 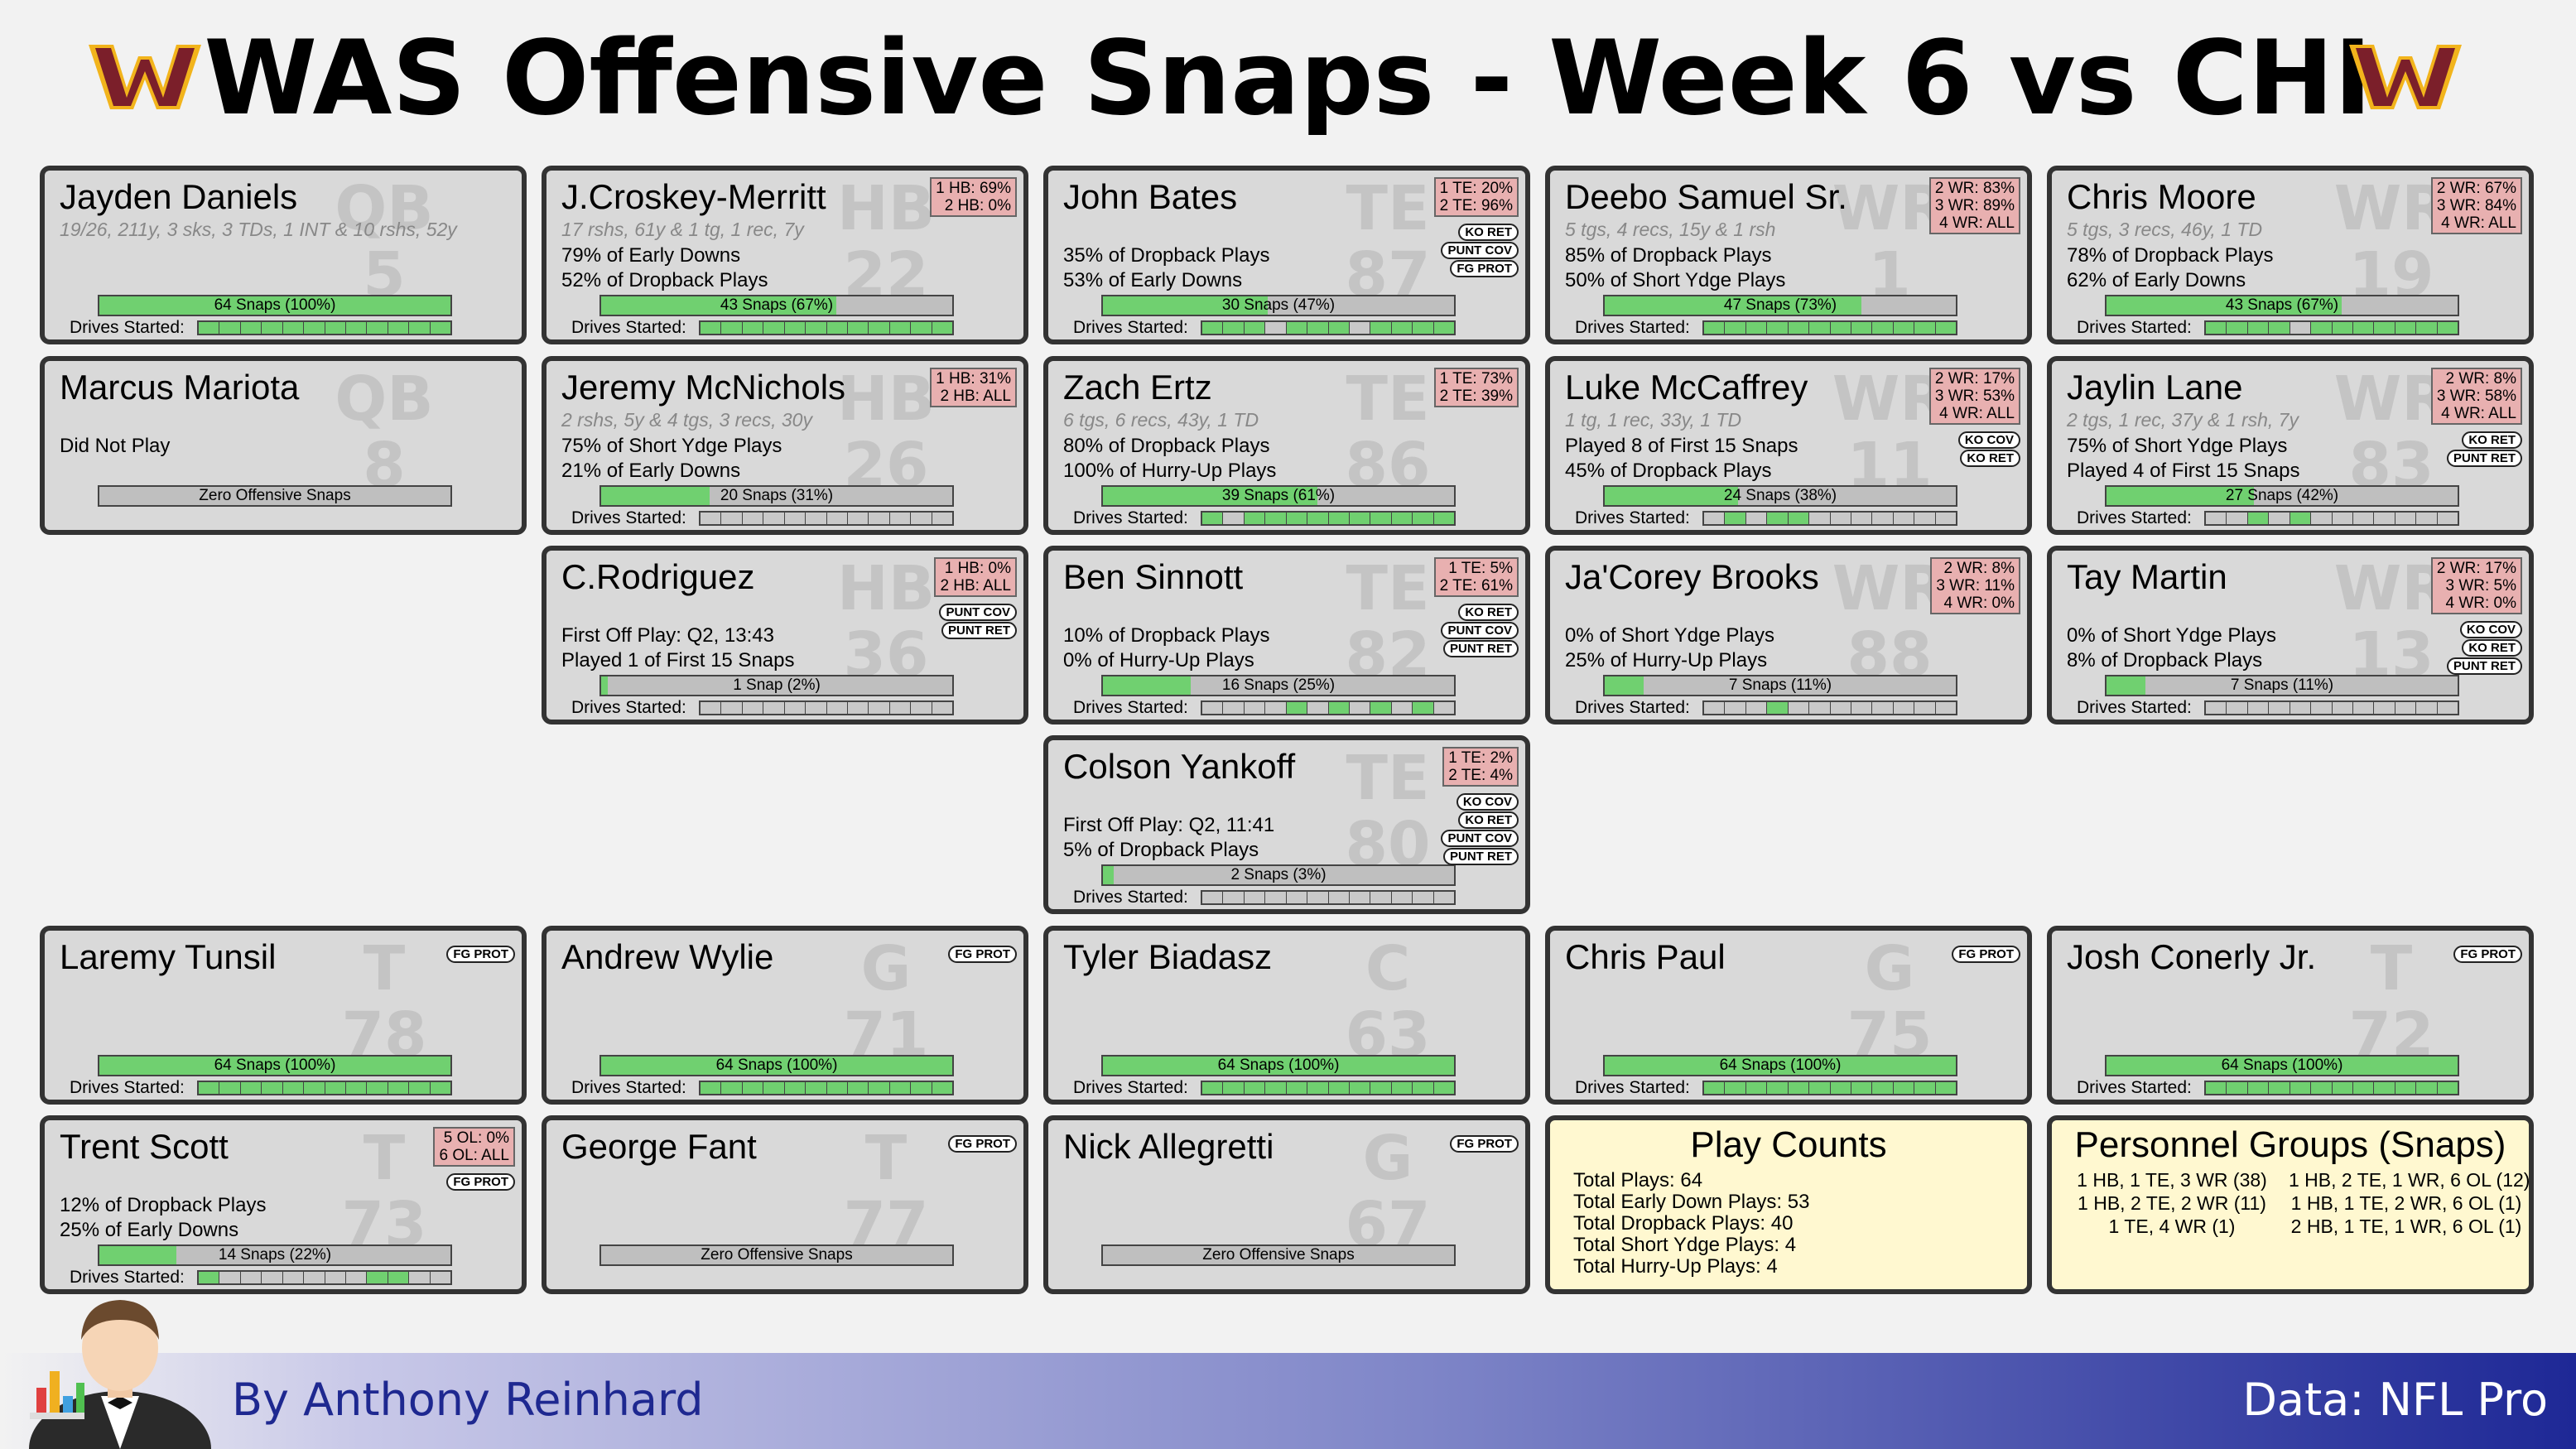 What do you see at coordinates (116, 446) in the screenshot?
I see `usage-stat: Did Not Play` at bounding box center [116, 446].